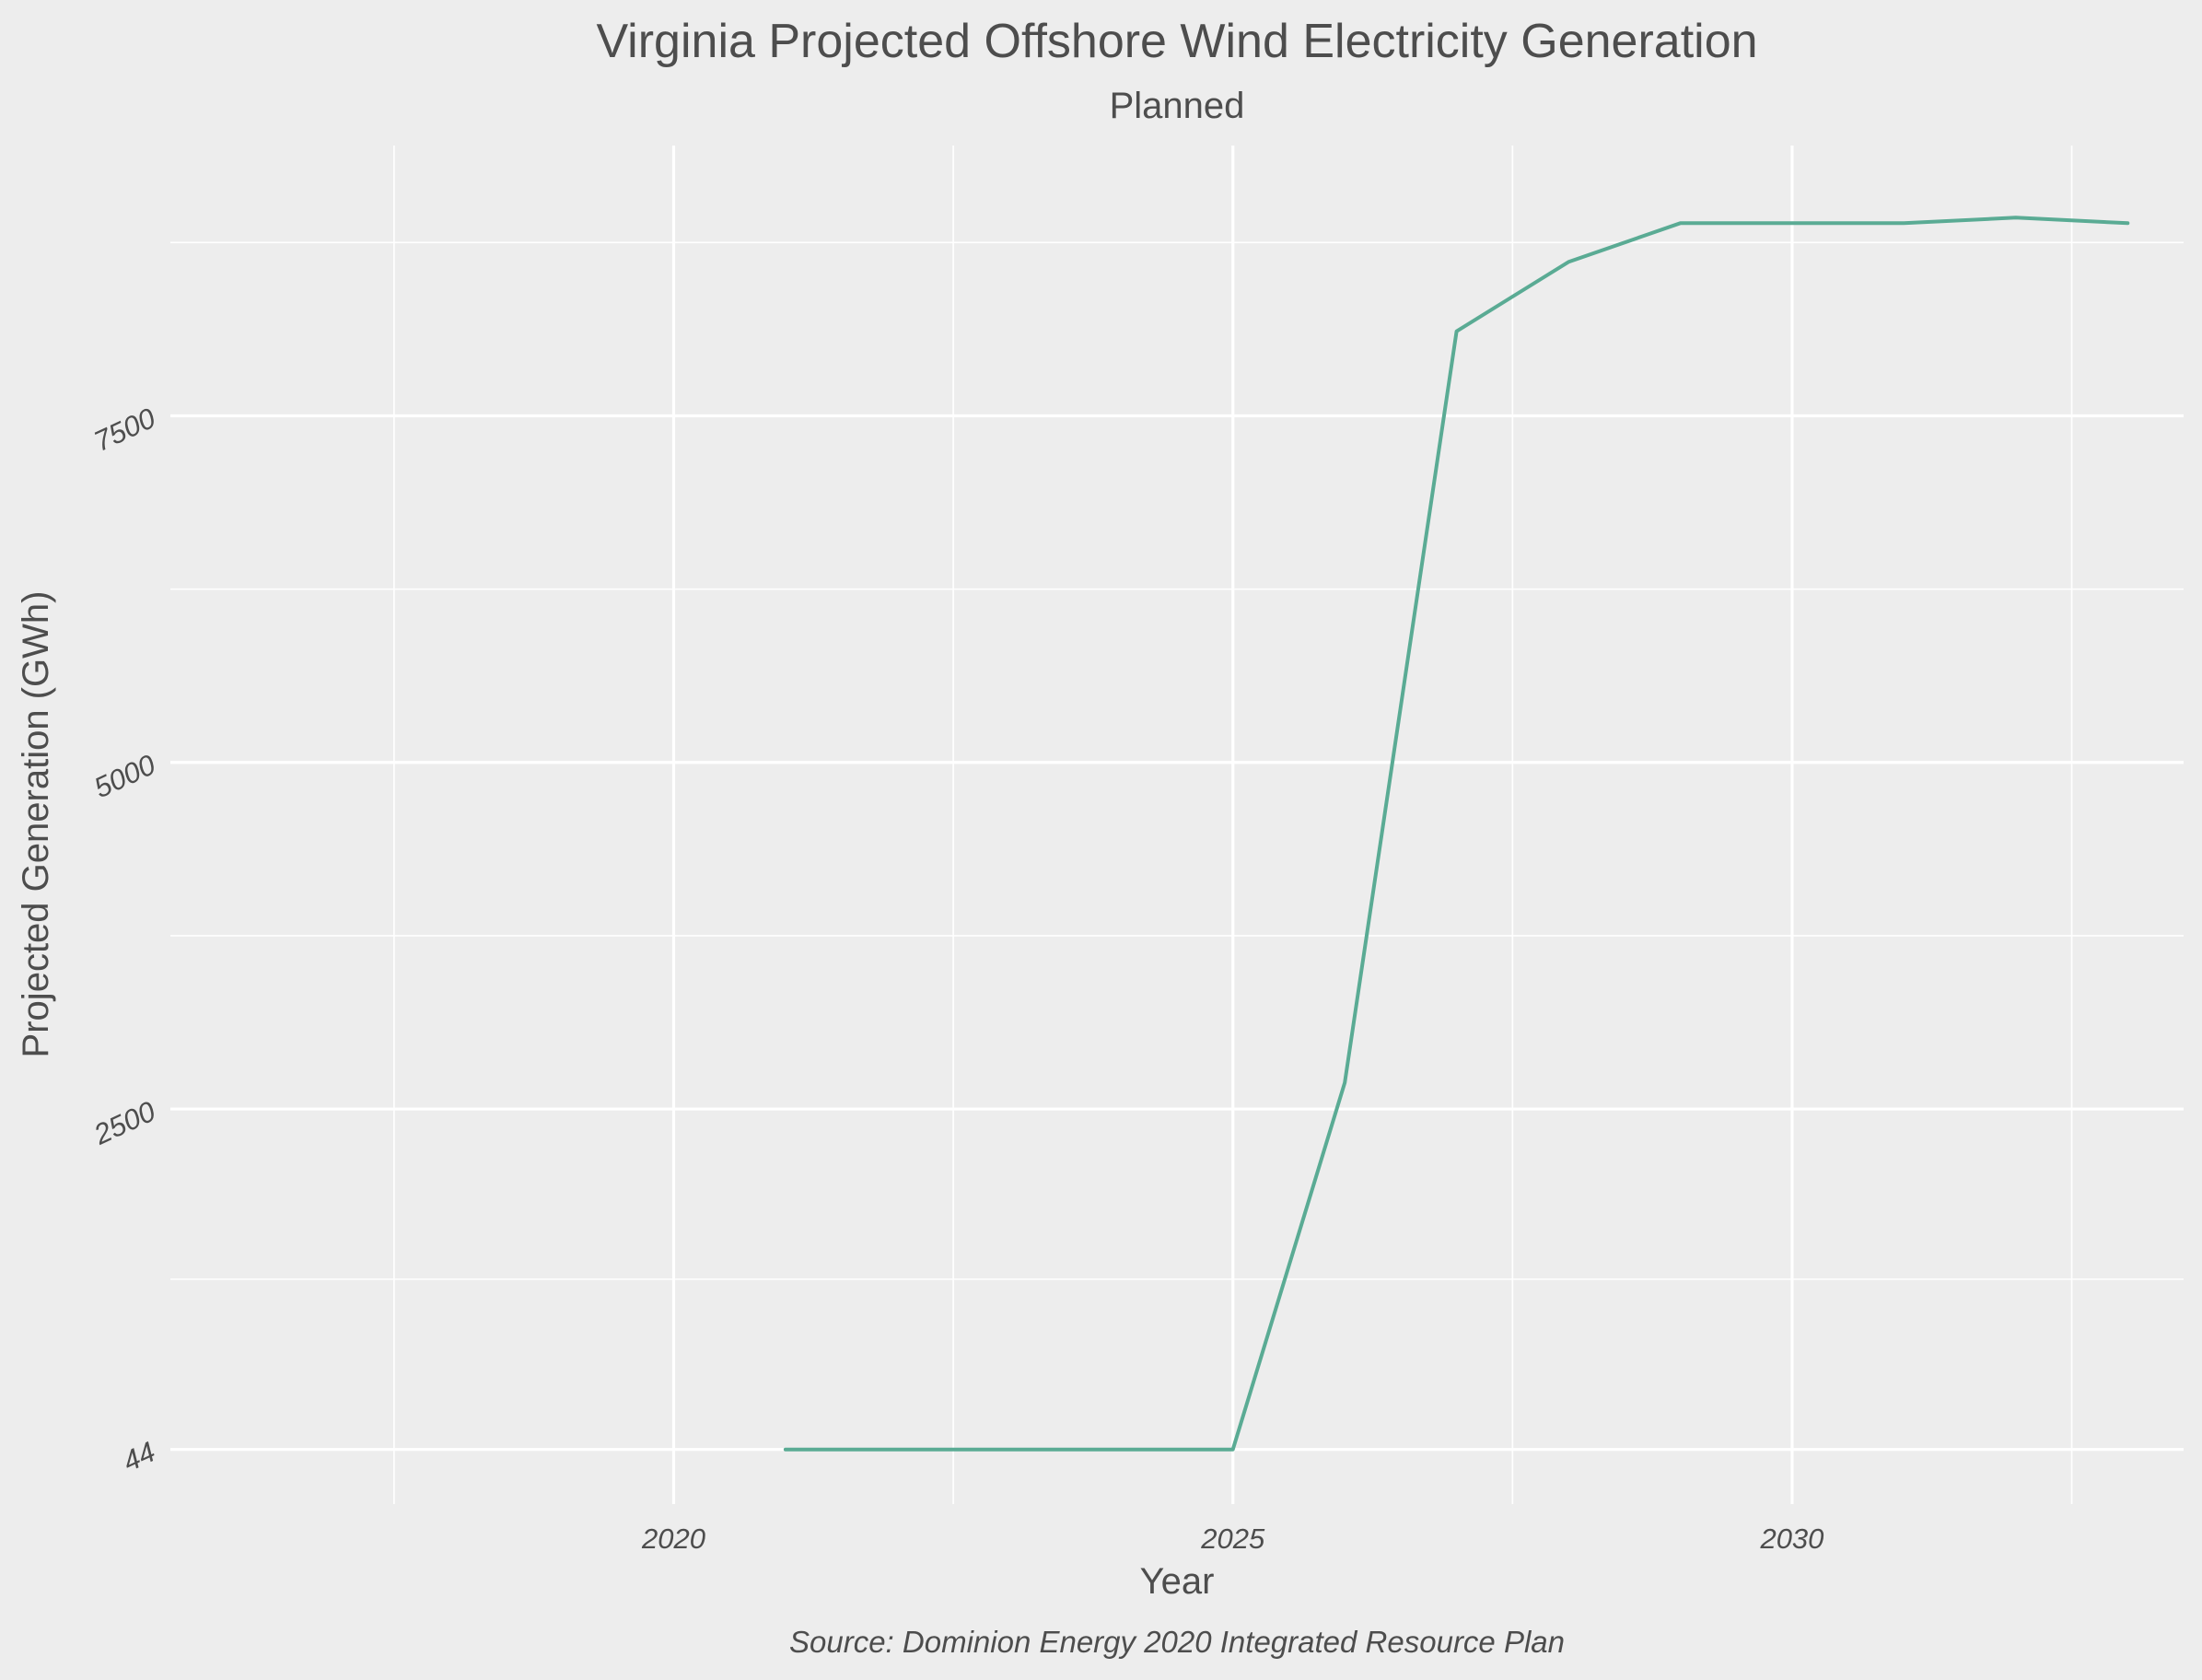  I want to click on chart-subtitle: Planned, so click(1177, 106).